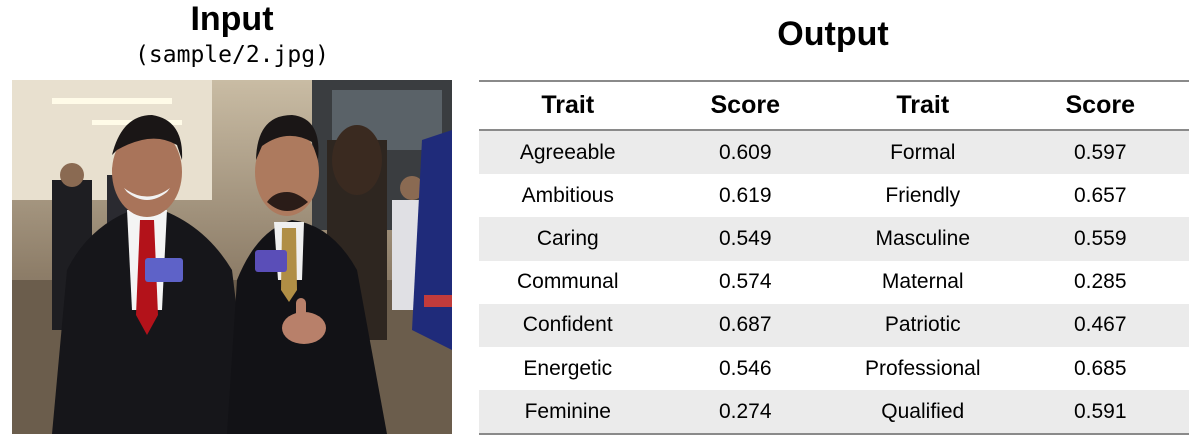 This screenshot has height=442, width=1200. I want to click on trait-cell: Feminine, so click(568, 412).